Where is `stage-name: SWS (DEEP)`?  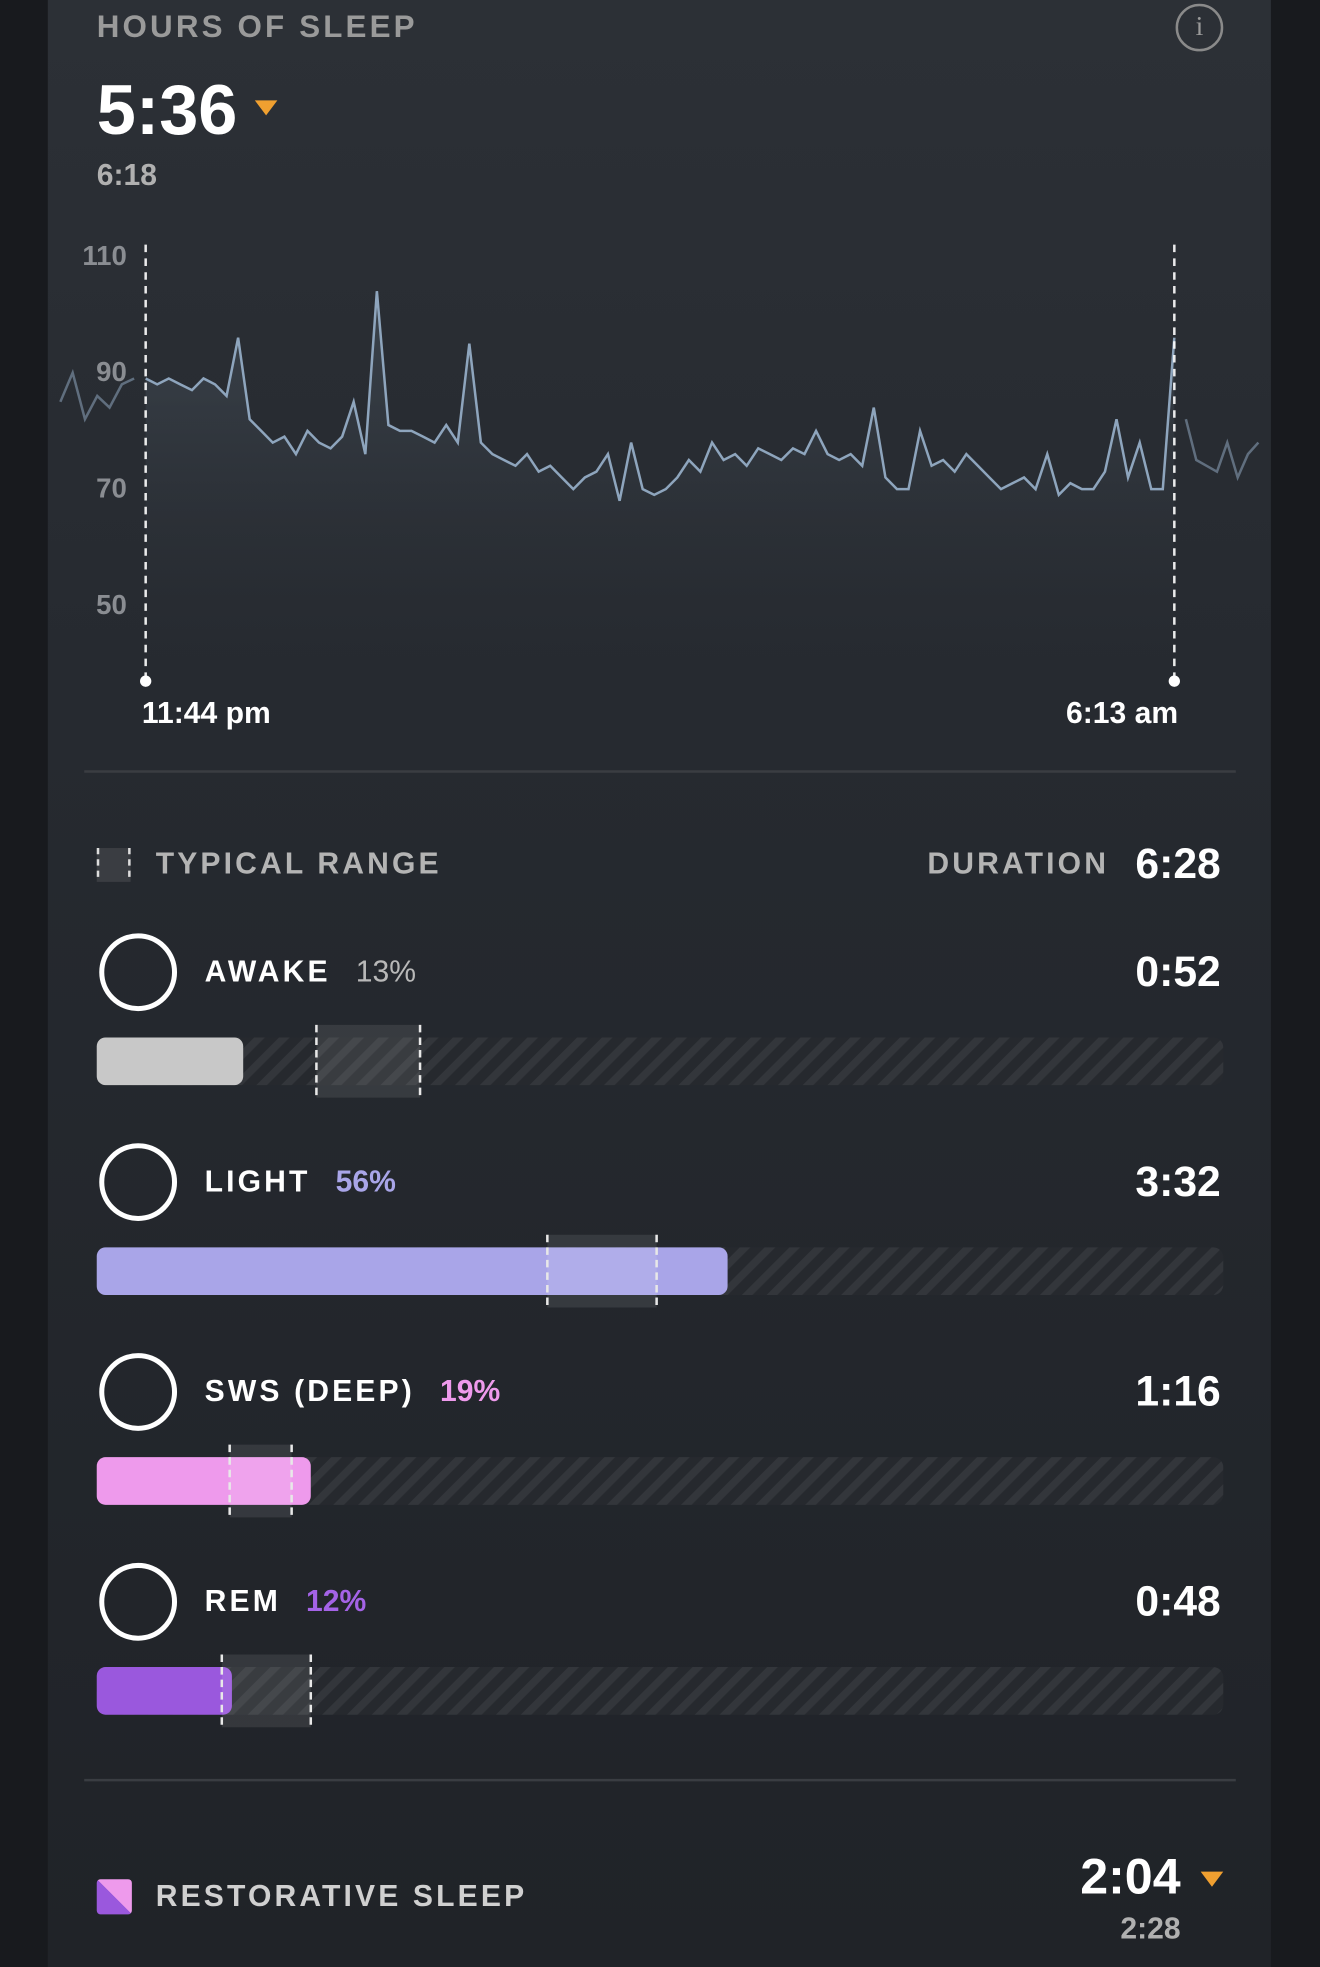
stage-name: SWS (DEEP) is located at coordinates (310, 1391).